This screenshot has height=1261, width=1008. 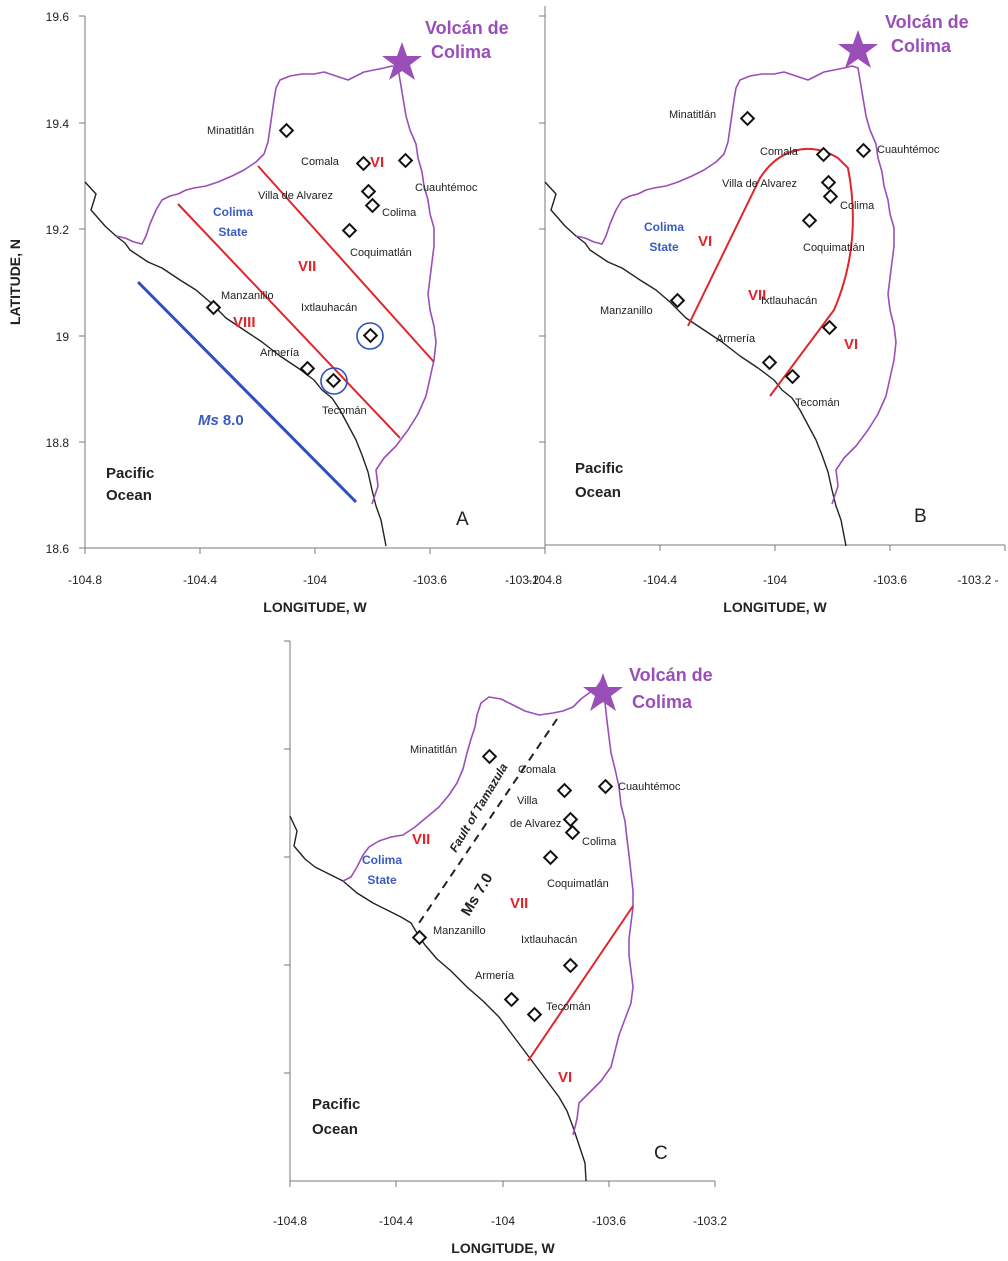 What do you see at coordinates (542, 229) in the screenshot?
I see `panel-b-y-ticks` at bounding box center [542, 229].